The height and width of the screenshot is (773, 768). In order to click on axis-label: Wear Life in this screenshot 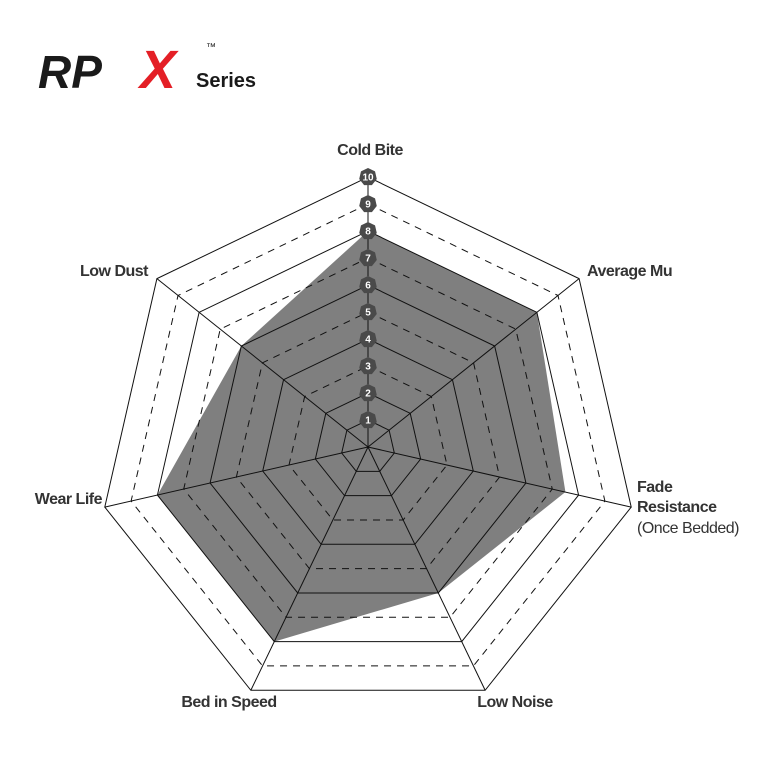, I will do `click(69, 499)`.